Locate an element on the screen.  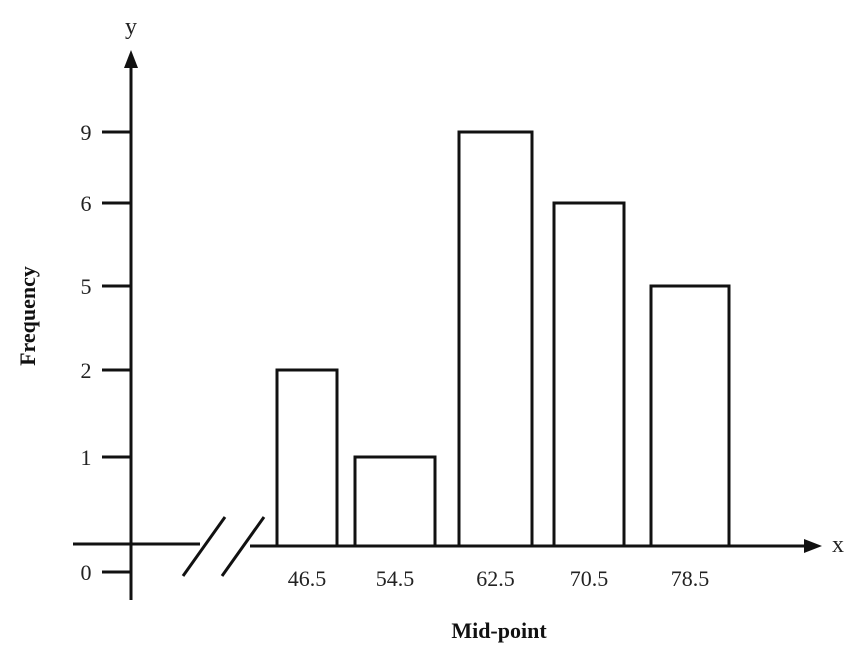
y-tick-label-0: 0 is located at coordinates (86, 572).